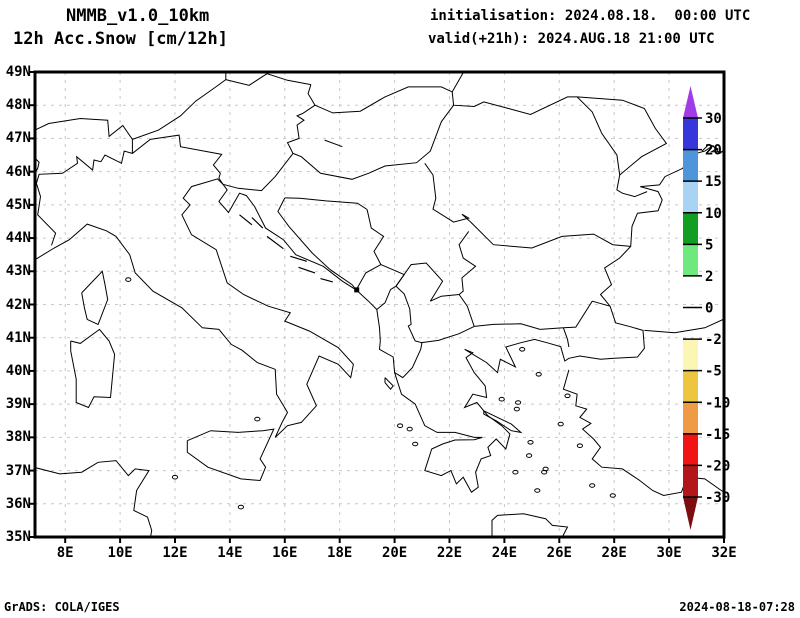 This screenshot has width=800, height=618. What do you see at coordinates (713, 340) in the screenshot?
I see `colorbar-tick-label: -2` at bounding box center [713, 340].